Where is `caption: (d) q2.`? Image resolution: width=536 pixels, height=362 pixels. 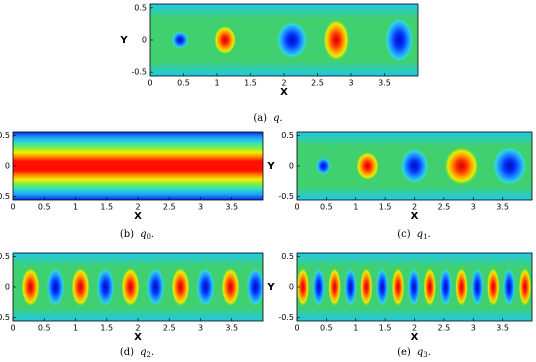
caption: (d) q2. is located at coordinates (137, 353).